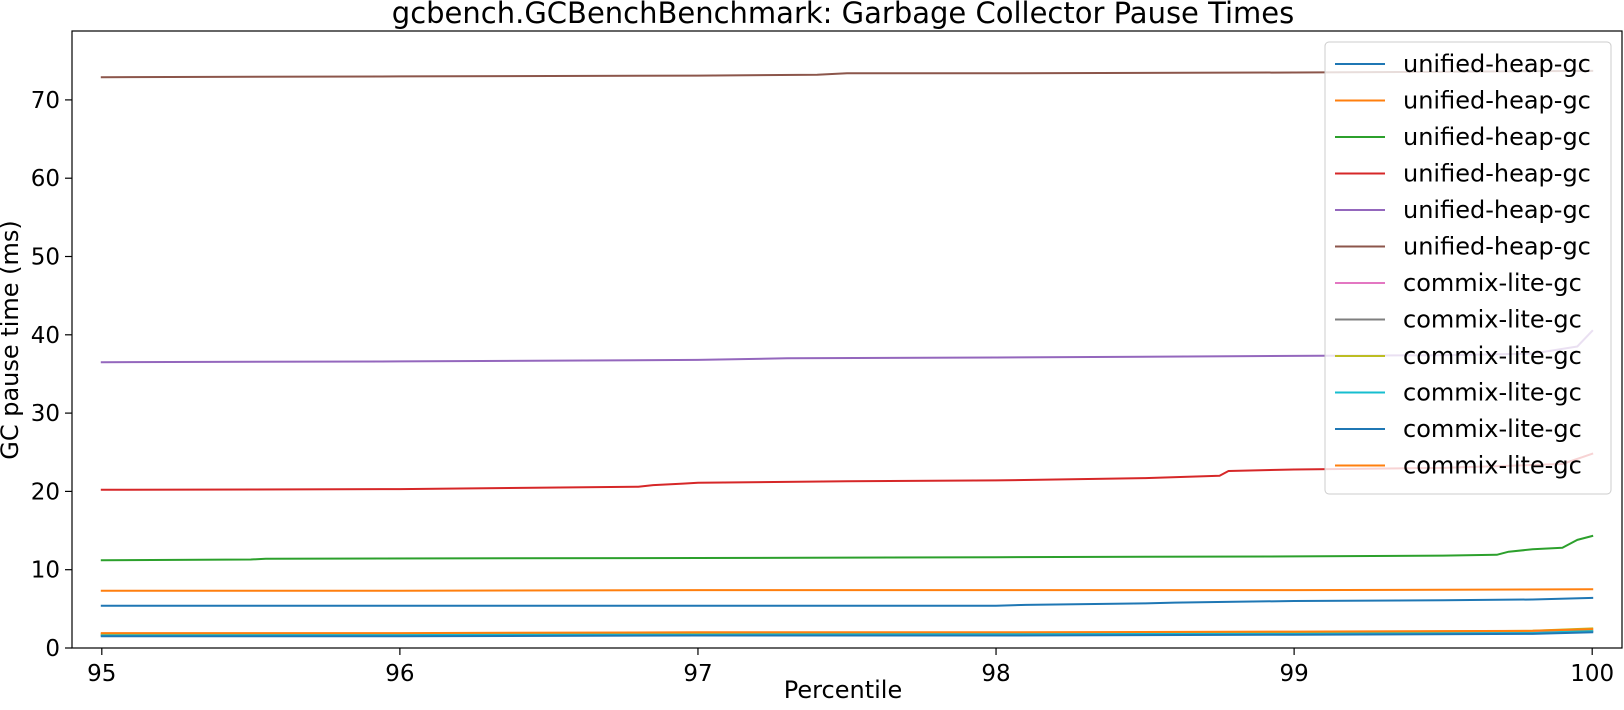 The width and height of the screenshot is (1624, 710). I want to click on y-tick-label: 60, so click(45, 179).